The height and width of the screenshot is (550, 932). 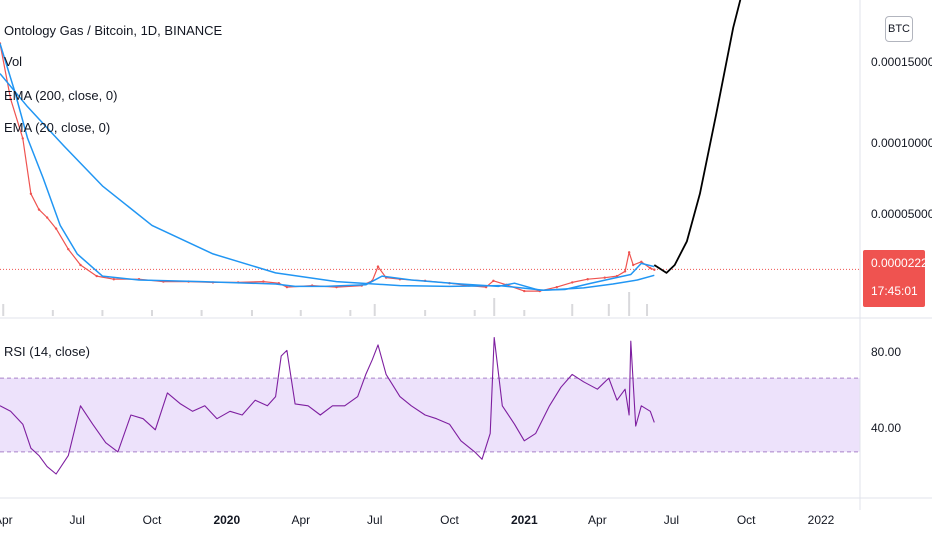 I want to click on last-price-value: 0.00002227, so click(x=901, y=263).